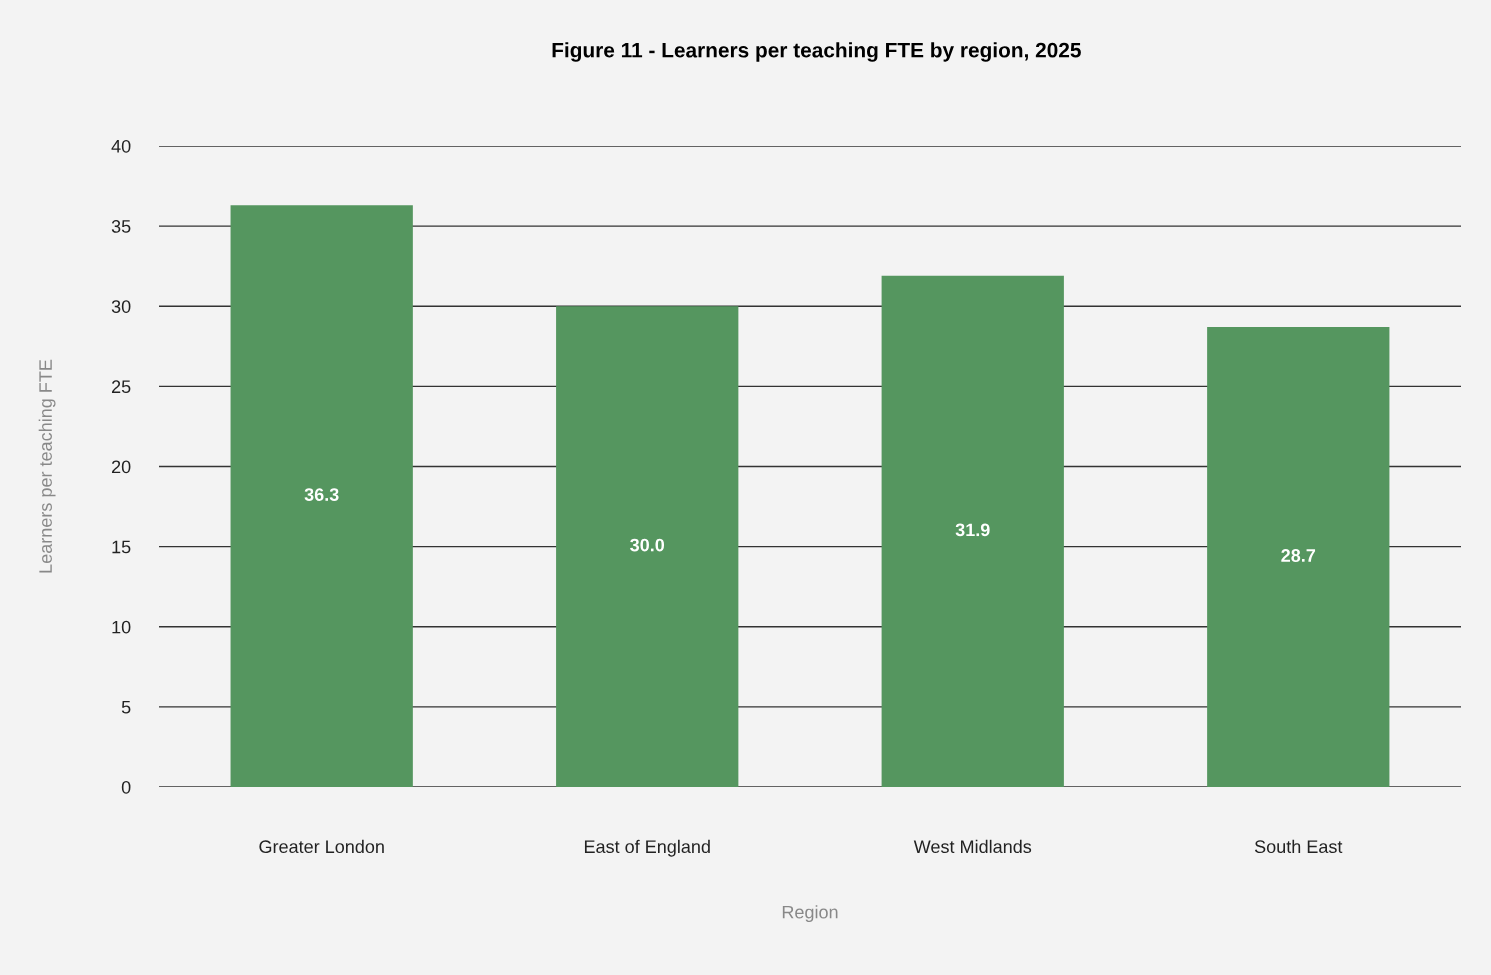 This screenshot has height=975, width=1491. Describe the element at coordinates (810, 914) in the screenshot. I see `x-axis-title: Region` at that location.